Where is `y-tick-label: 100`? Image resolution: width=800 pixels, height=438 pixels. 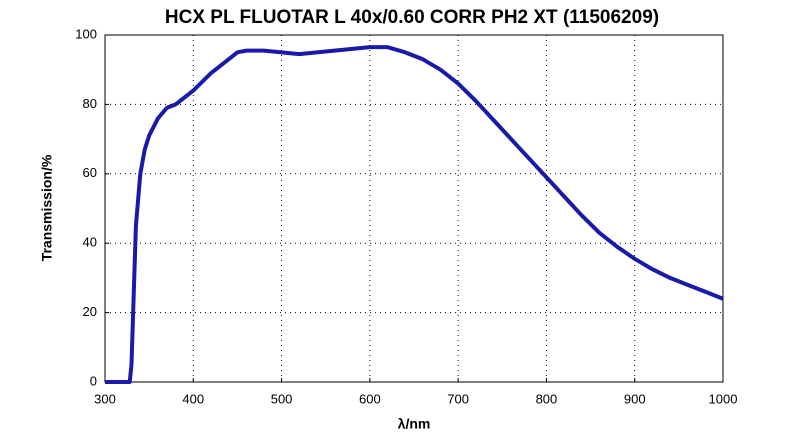
y-tick-label: 100 is located at coordinates (86, 33).